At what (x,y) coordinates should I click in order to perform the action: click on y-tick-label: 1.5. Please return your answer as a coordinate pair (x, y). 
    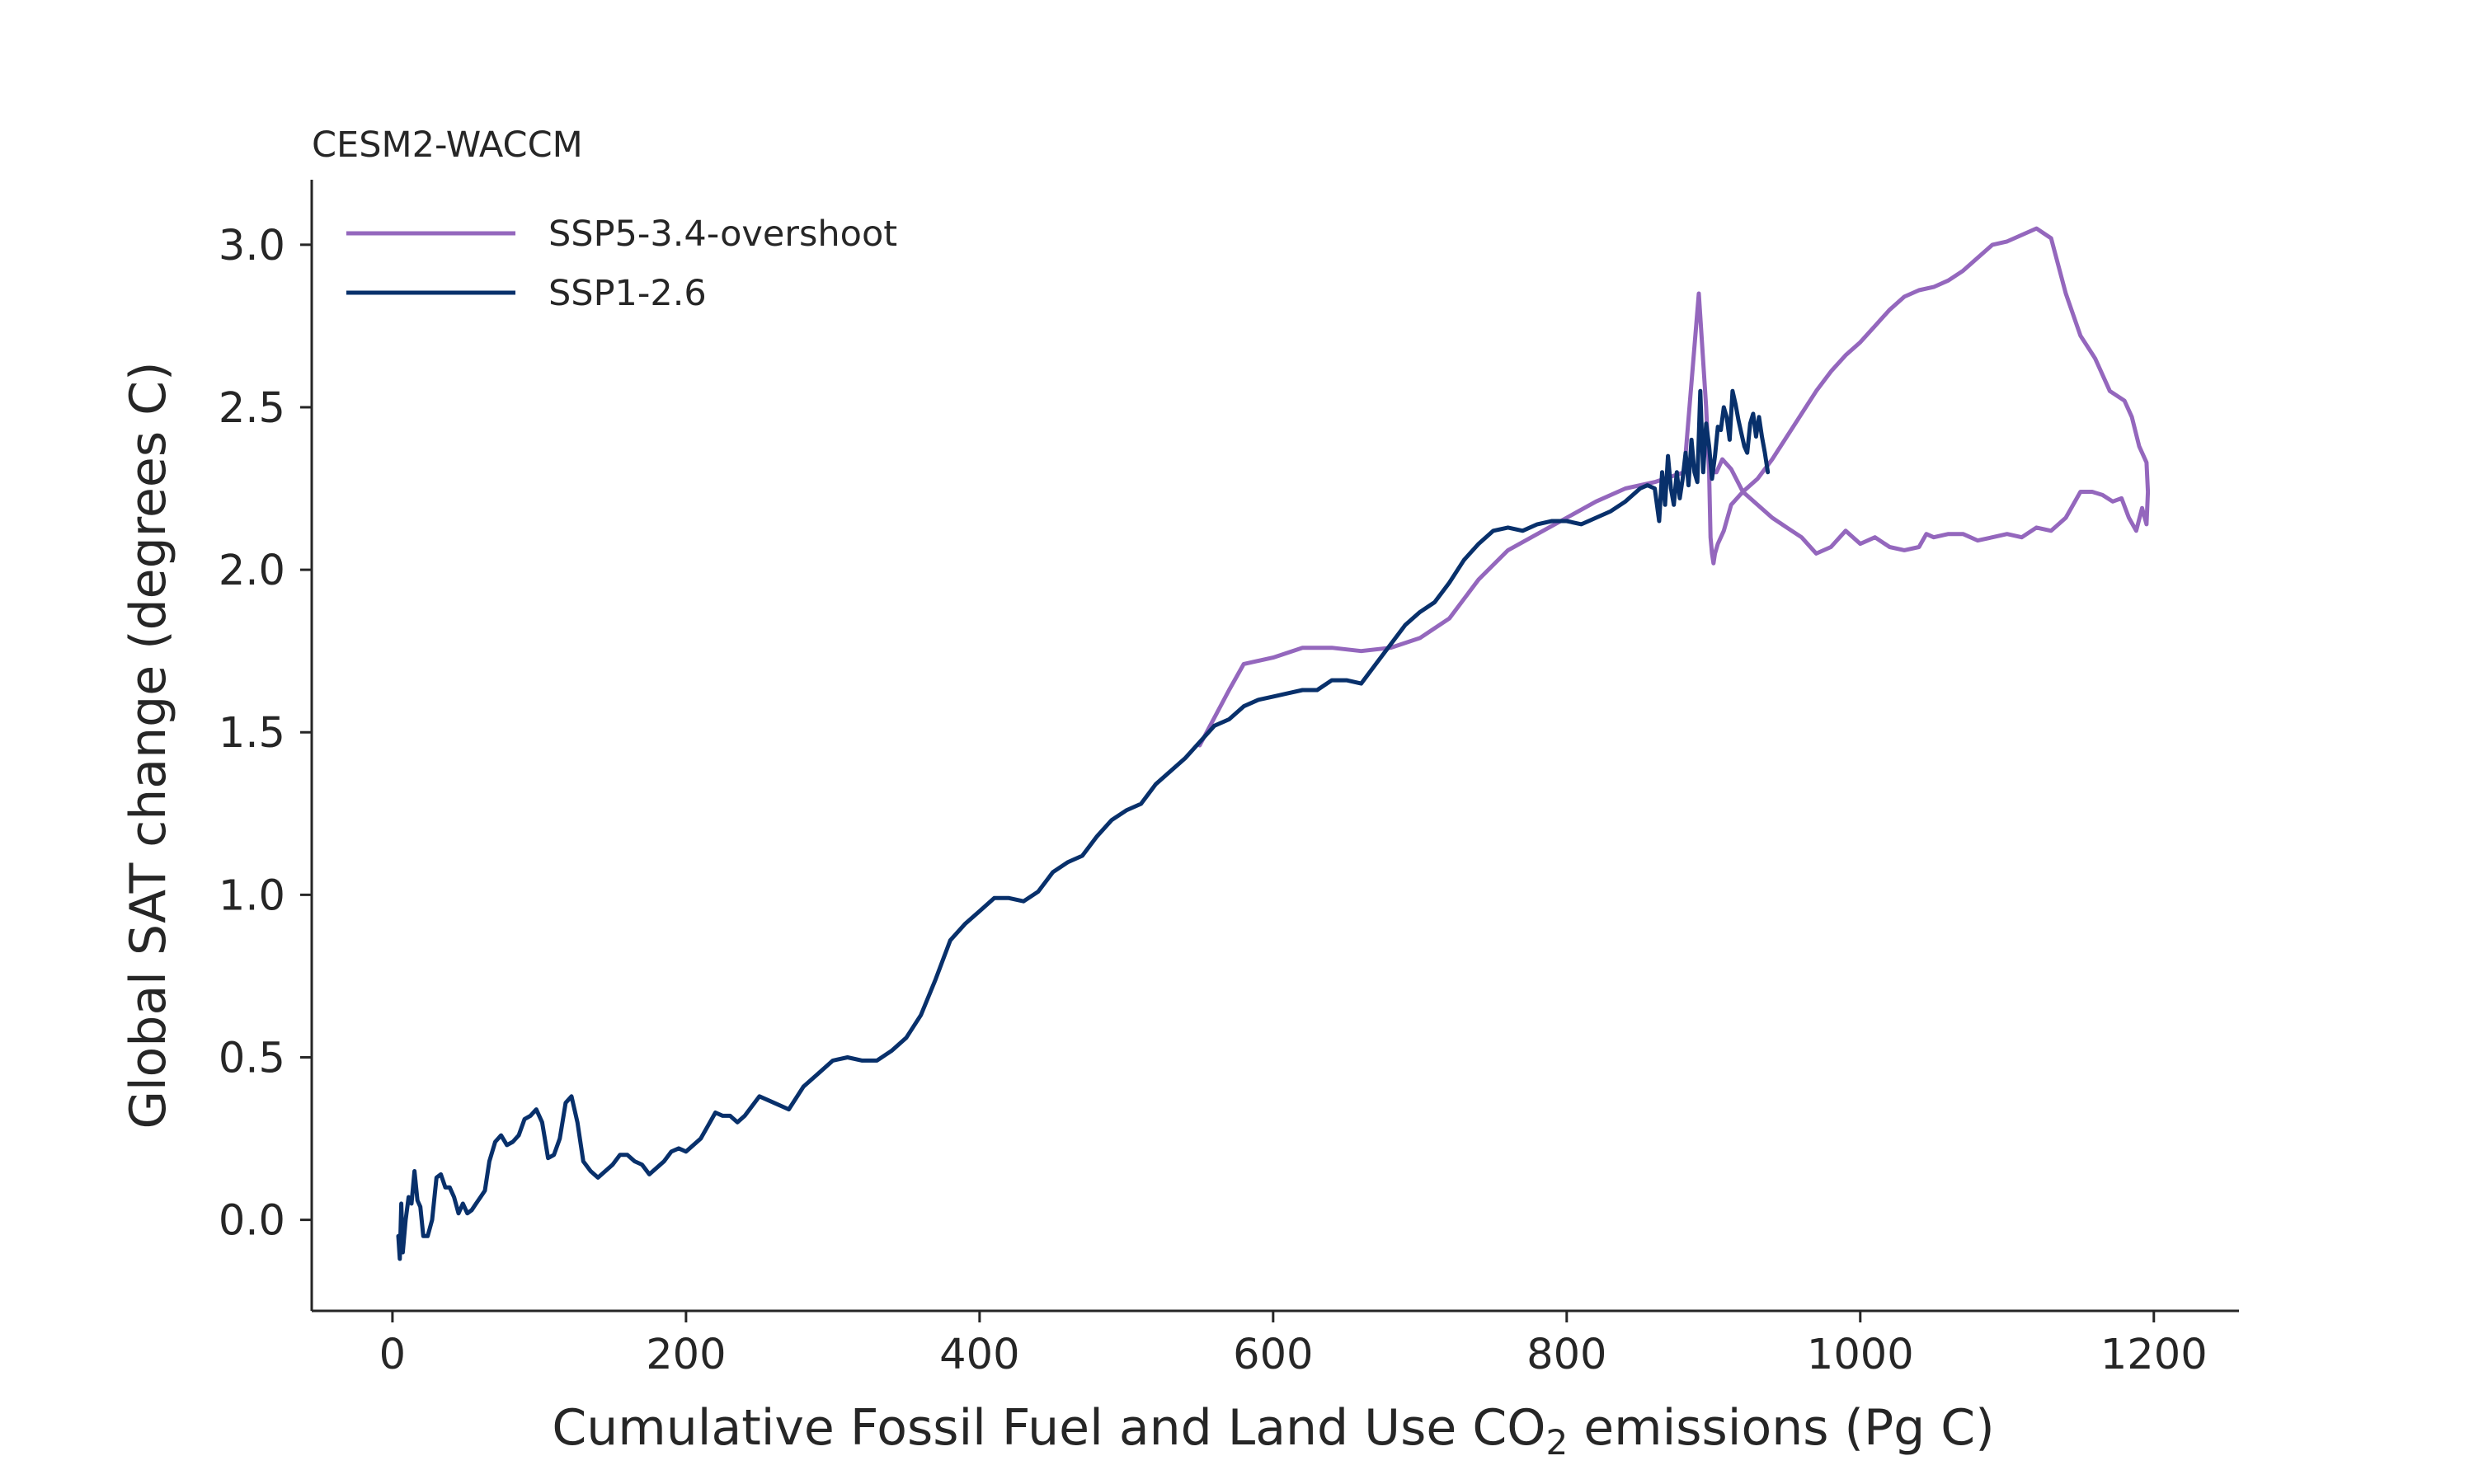
    Looking at the image, I should click on (252, 733).